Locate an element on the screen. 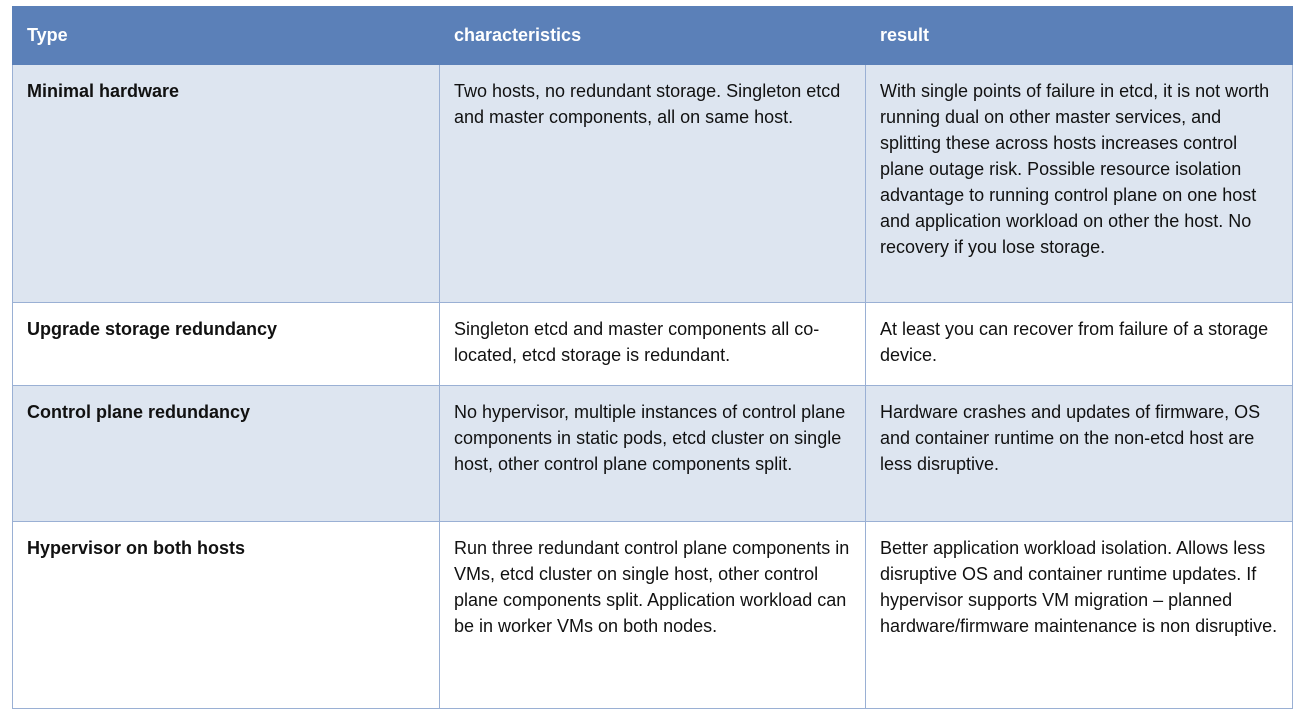 This screenshot has height=709, width=1302. header-row: Type characteristics result is located at coordinates (652, 35).